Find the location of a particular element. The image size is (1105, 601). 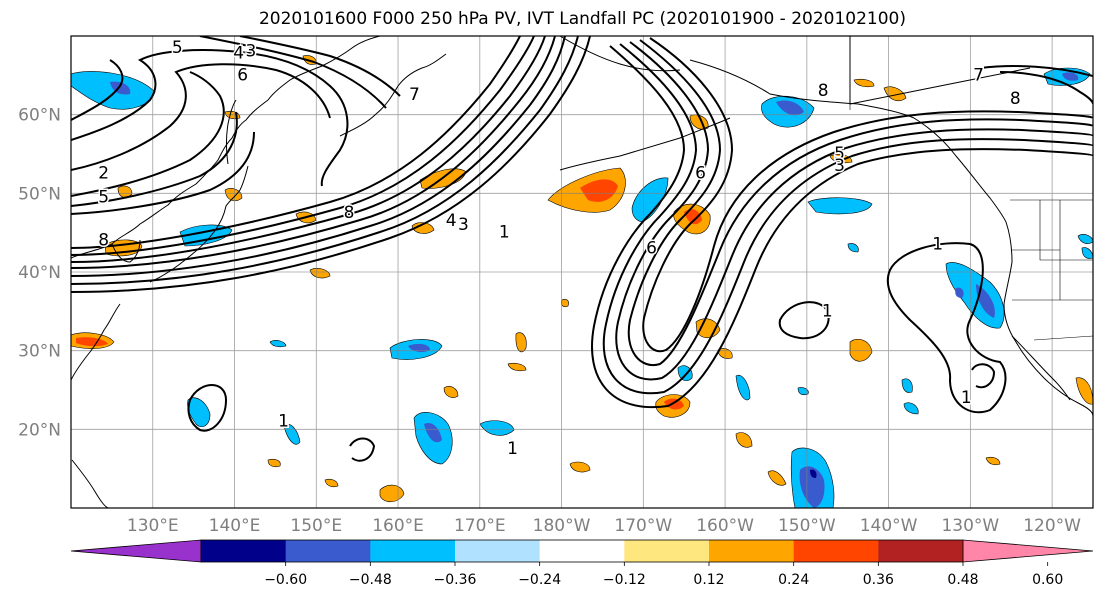

longitude-tick-label: 120°W is located at coordinates (1052, 526).